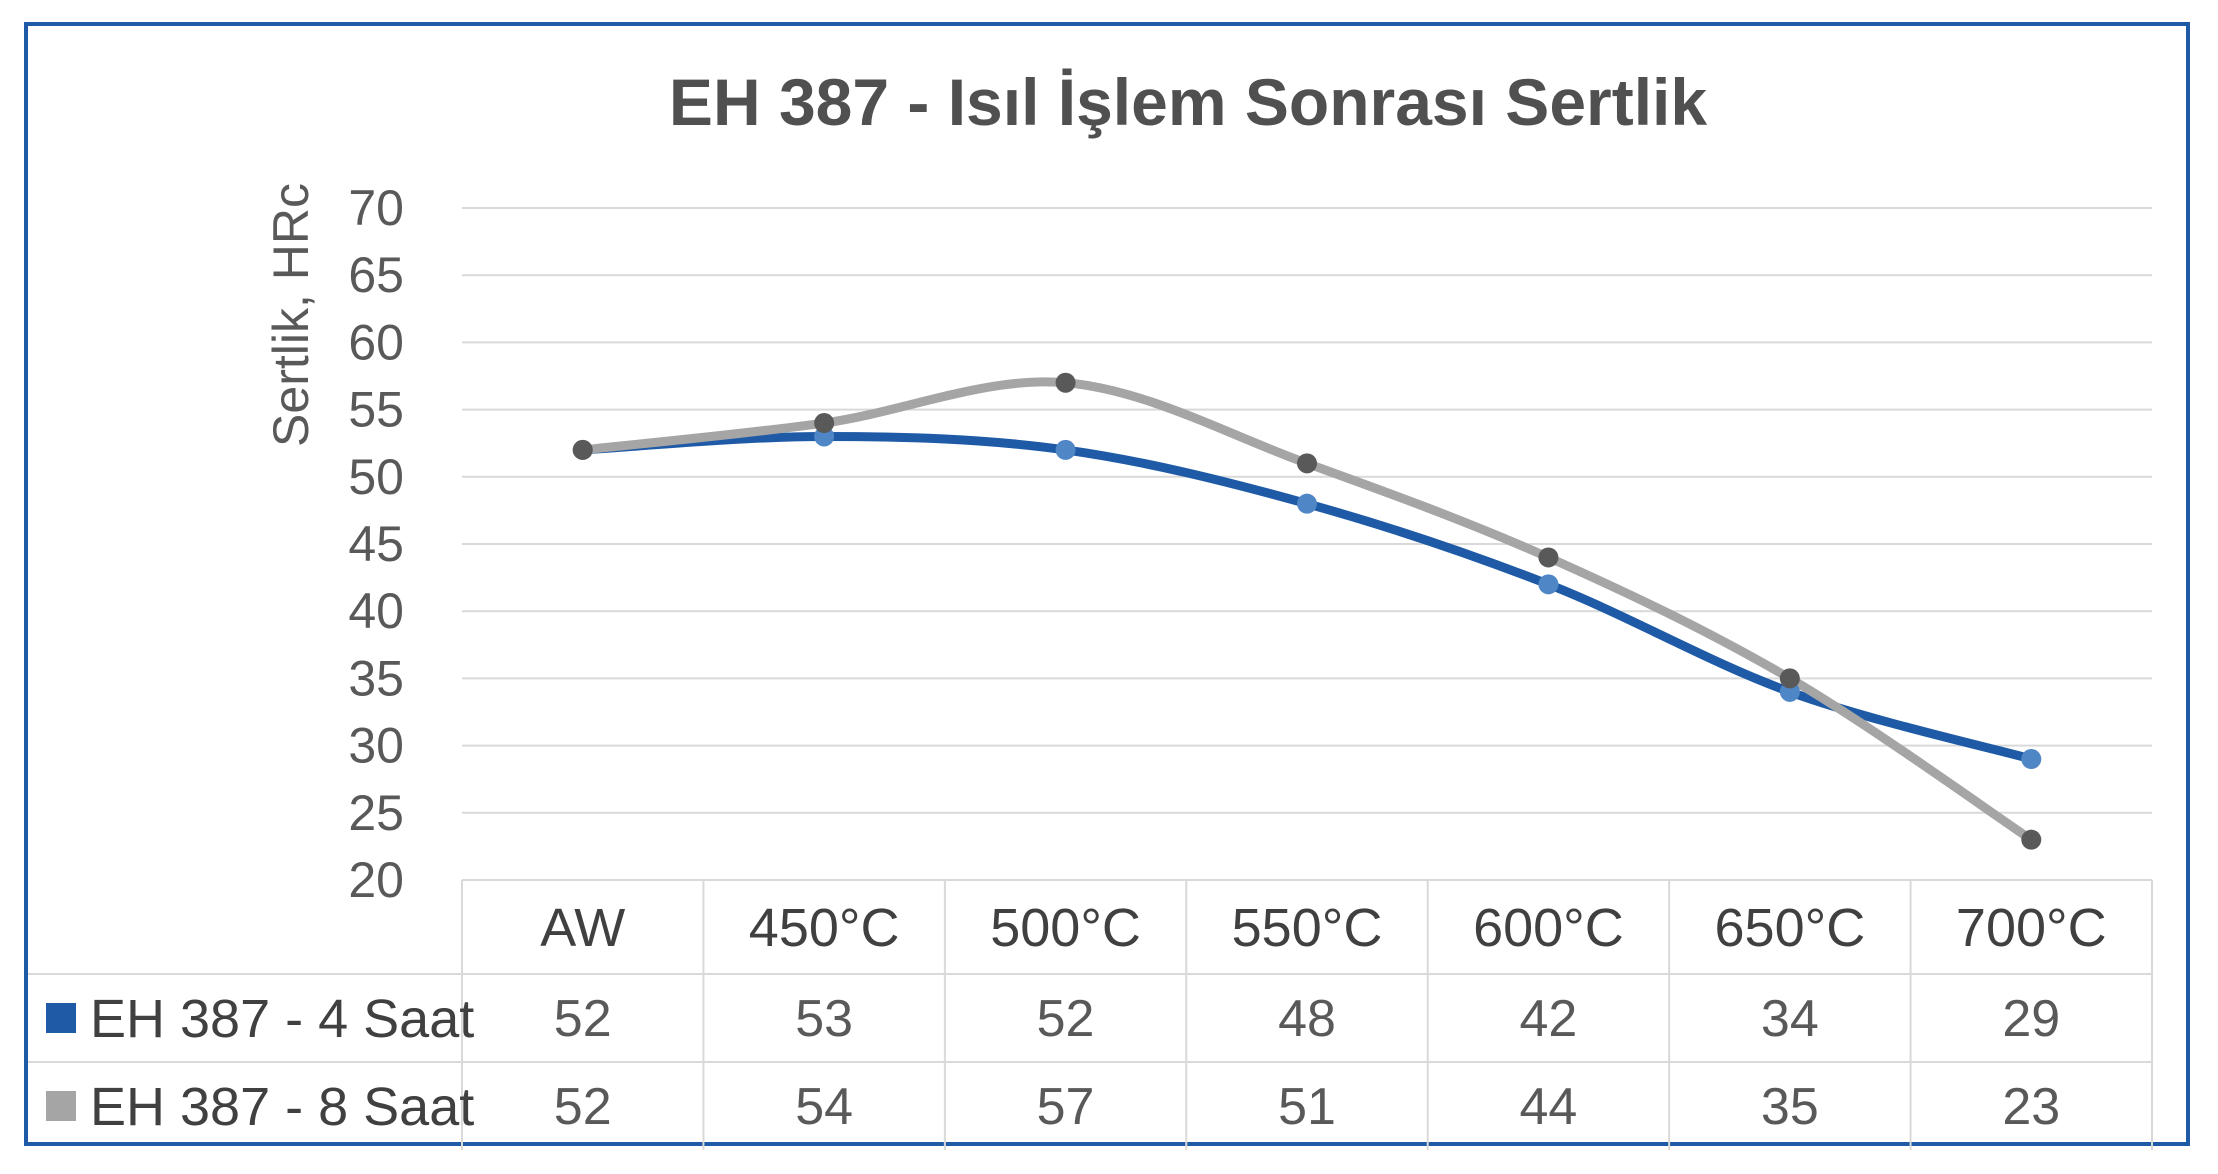 The height and width of the screenshot is (1174, 2218). I want to click on y-tick-label: 55, so click(376, 410).